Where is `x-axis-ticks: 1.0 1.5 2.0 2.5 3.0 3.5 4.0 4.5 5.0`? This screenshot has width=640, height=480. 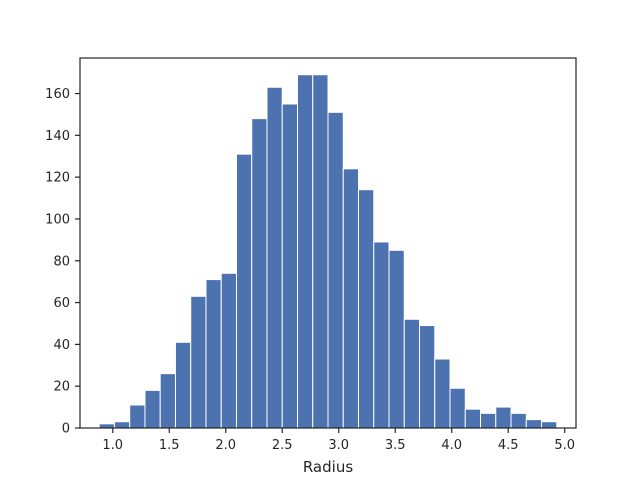 x-axis-ticks: 1.0 1.5 2.0 2.5 3.0 3.5 4.0 4.5 5.0 is located at coordinates (338, 440).